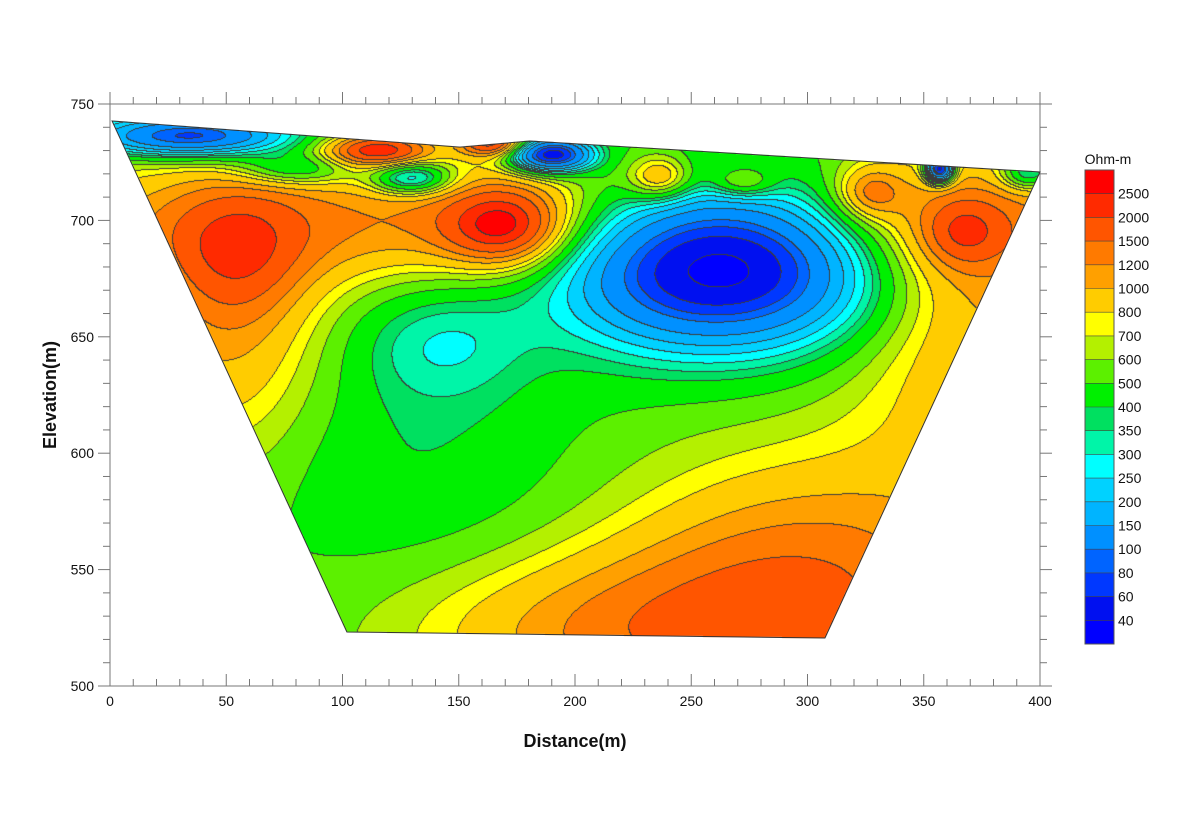 The width and height of the screenshot is (1200, 830). I want to click on colorbar-label: 2000, so click(1133, 217).